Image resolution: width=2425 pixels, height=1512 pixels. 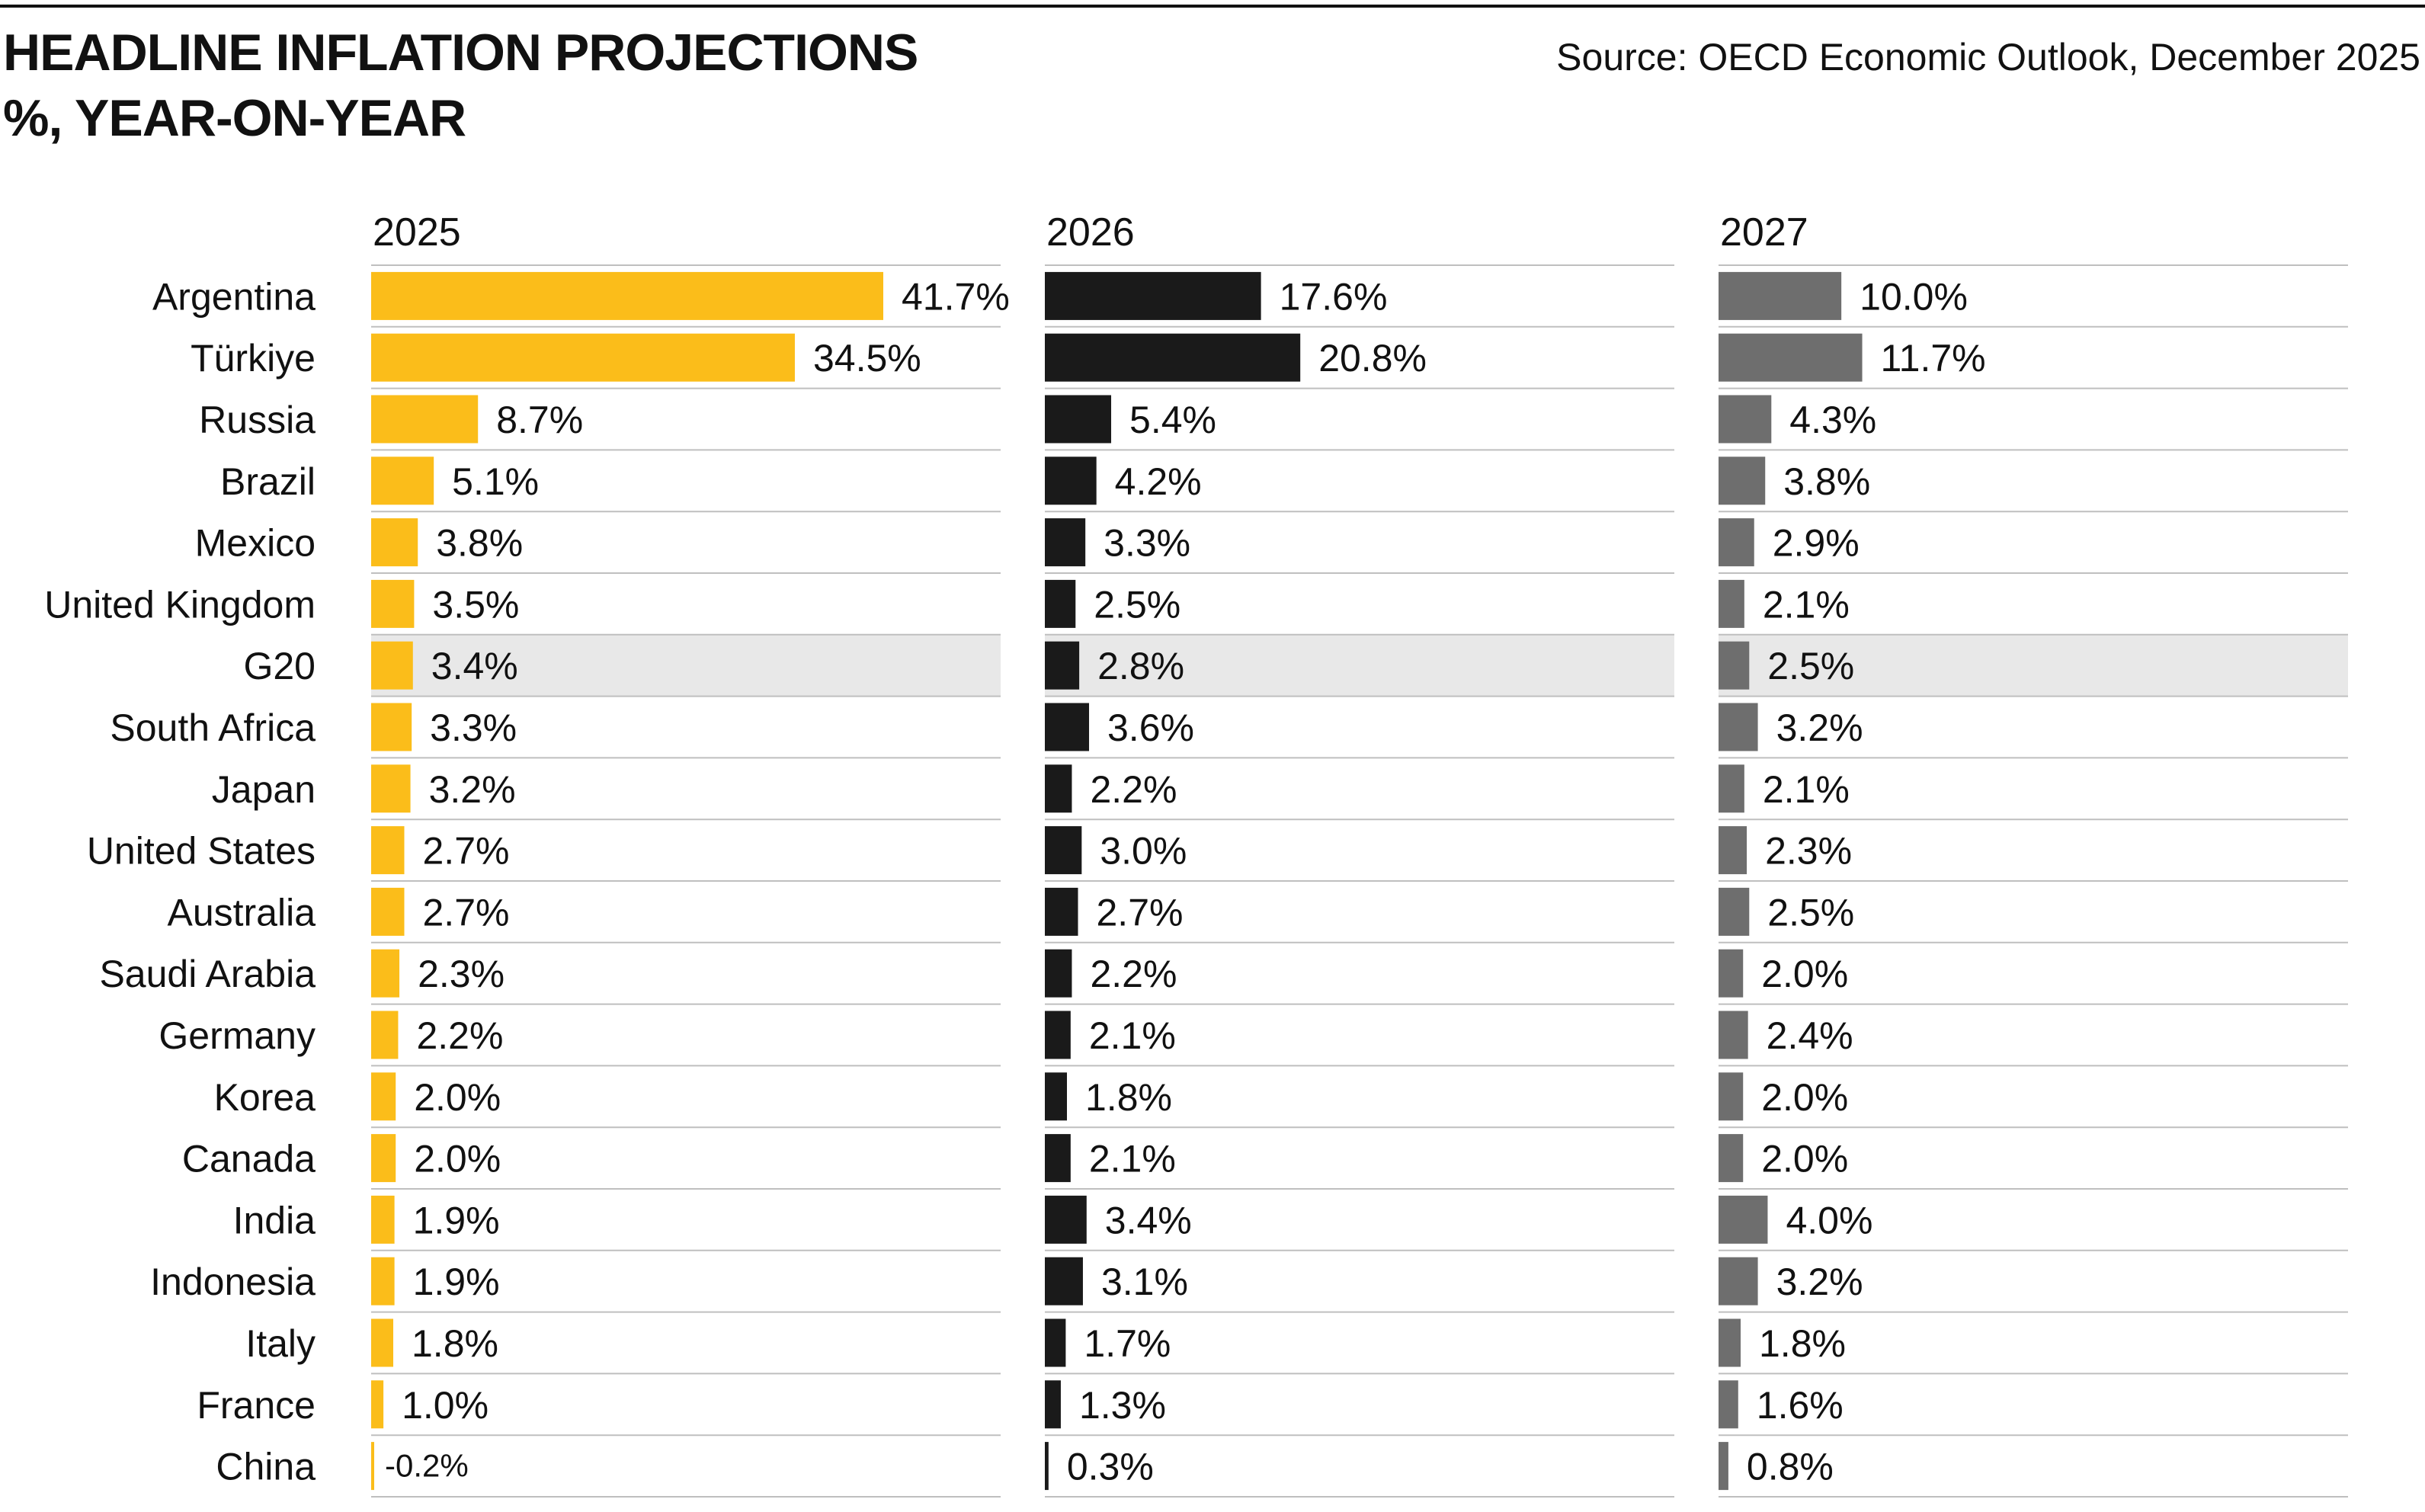 I want to click on data-label-2026: 20.8%, so click(x=1372, y=358).